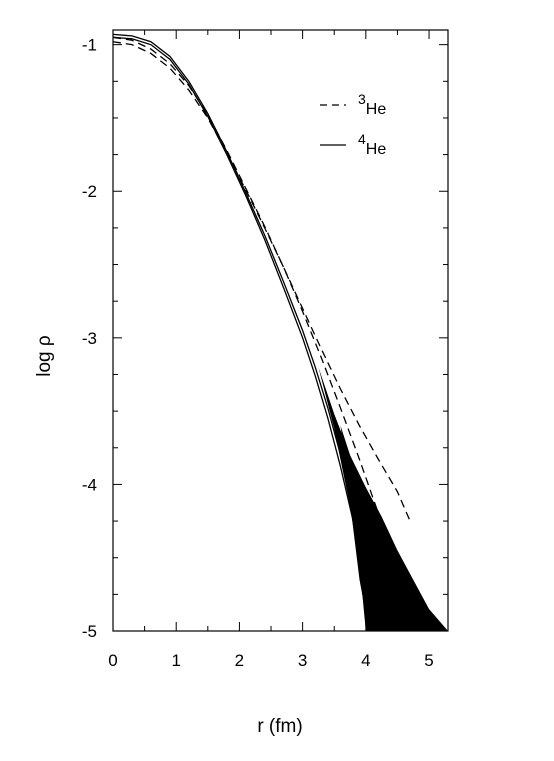 The image size is (554, 761). Describe the element at coordinates (175, 660) in the screenshot. I see `x-tick-label-1: 1` at that location.